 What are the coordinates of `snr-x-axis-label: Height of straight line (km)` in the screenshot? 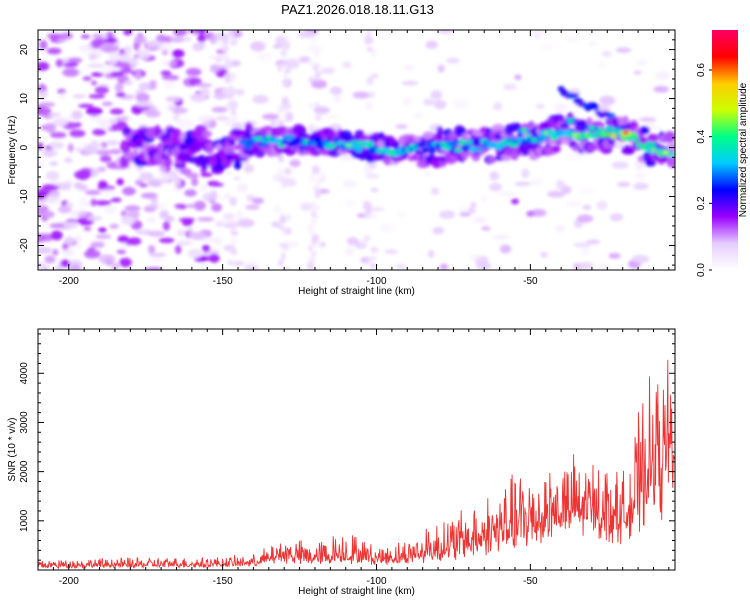 It's located at (356, 591).